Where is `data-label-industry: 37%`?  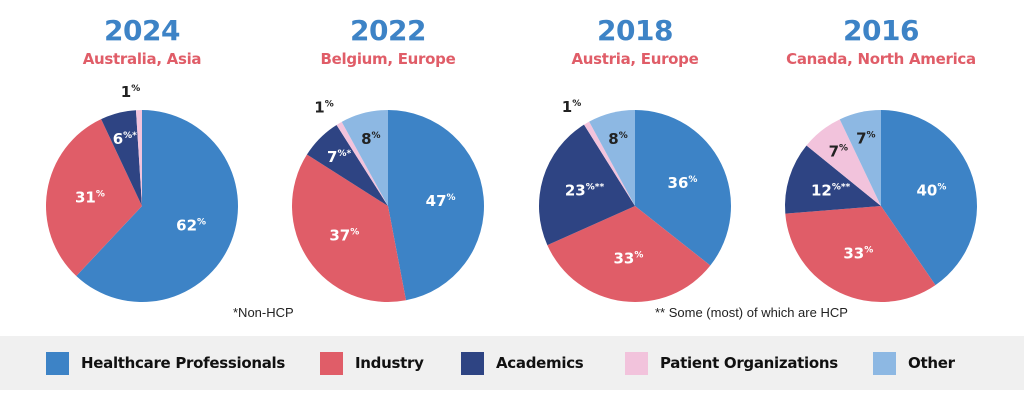
data-label-industry: 37% is located at coordinates (344, 236).